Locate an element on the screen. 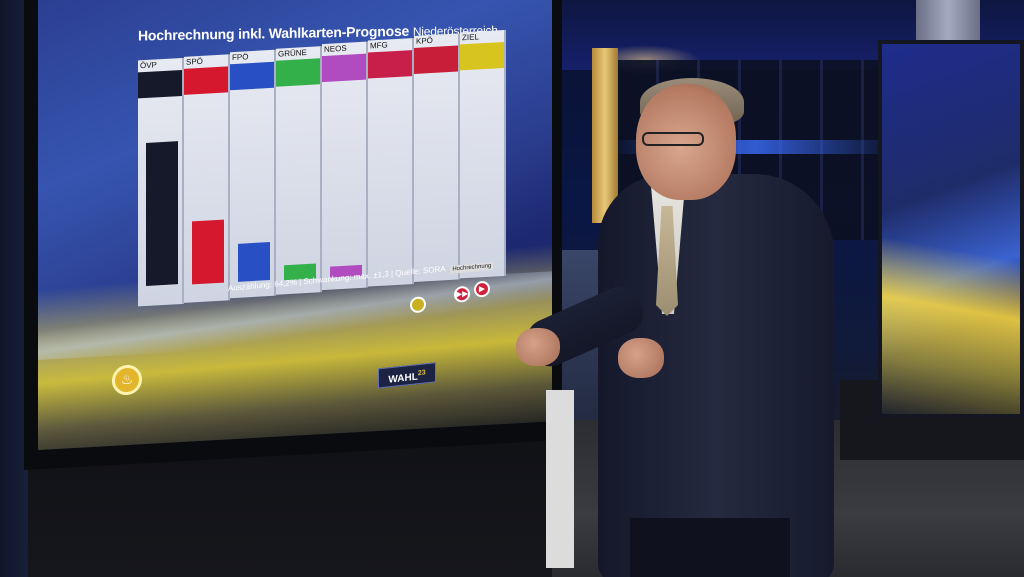  category-label: FPÖ is located at coordinates (240, 57).